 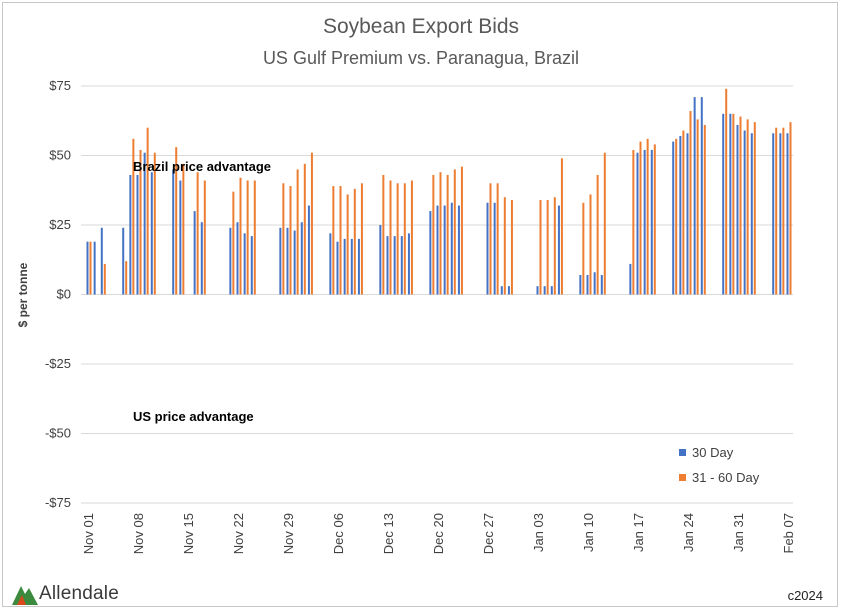 I want to click on x-tick-label-9: Jan 03, so click(x=538, y=532).